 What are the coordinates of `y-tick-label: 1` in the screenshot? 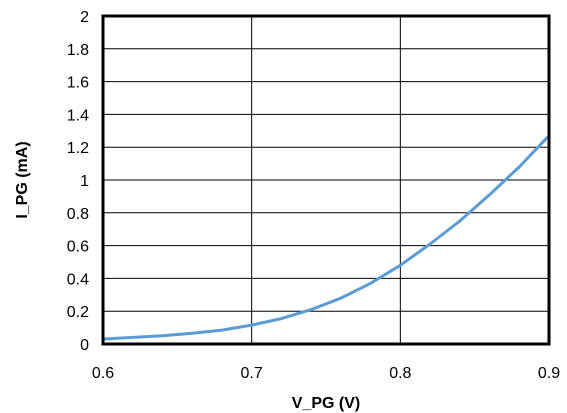 It's located at (84, 181).